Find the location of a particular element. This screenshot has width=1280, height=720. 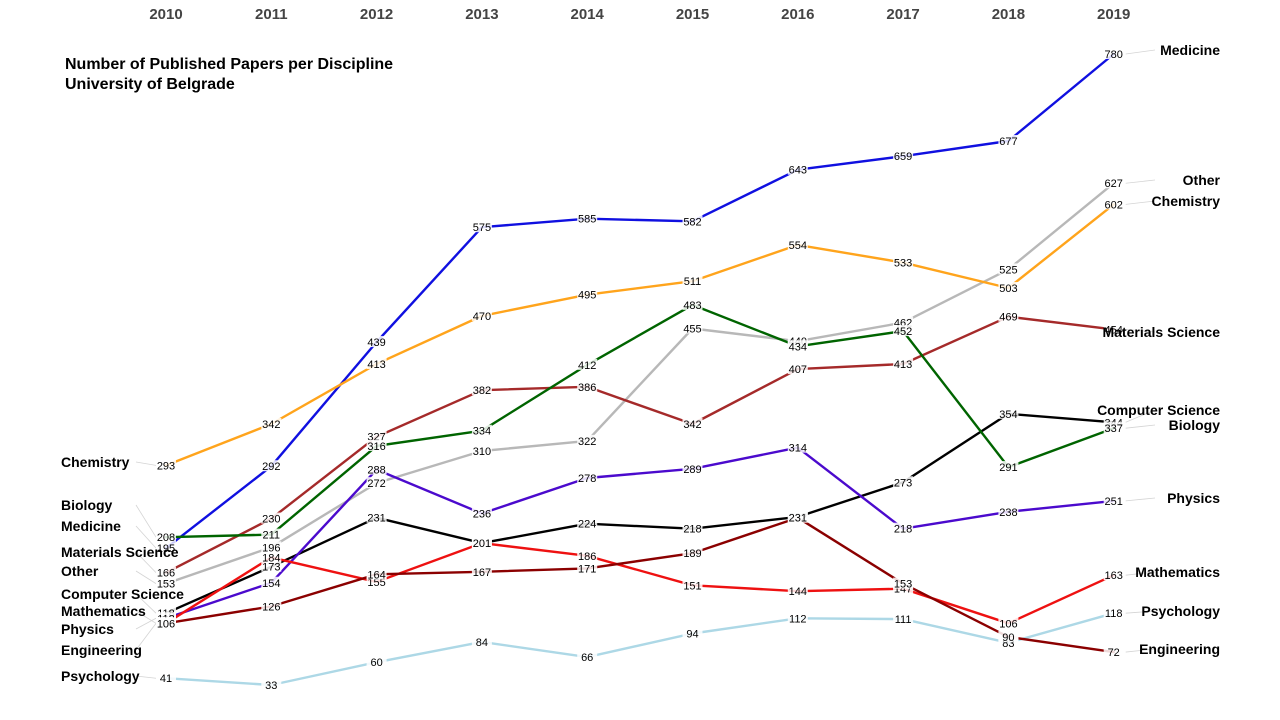

point-label-computer-science-2012: 231 is located at coordinates (376, 519).